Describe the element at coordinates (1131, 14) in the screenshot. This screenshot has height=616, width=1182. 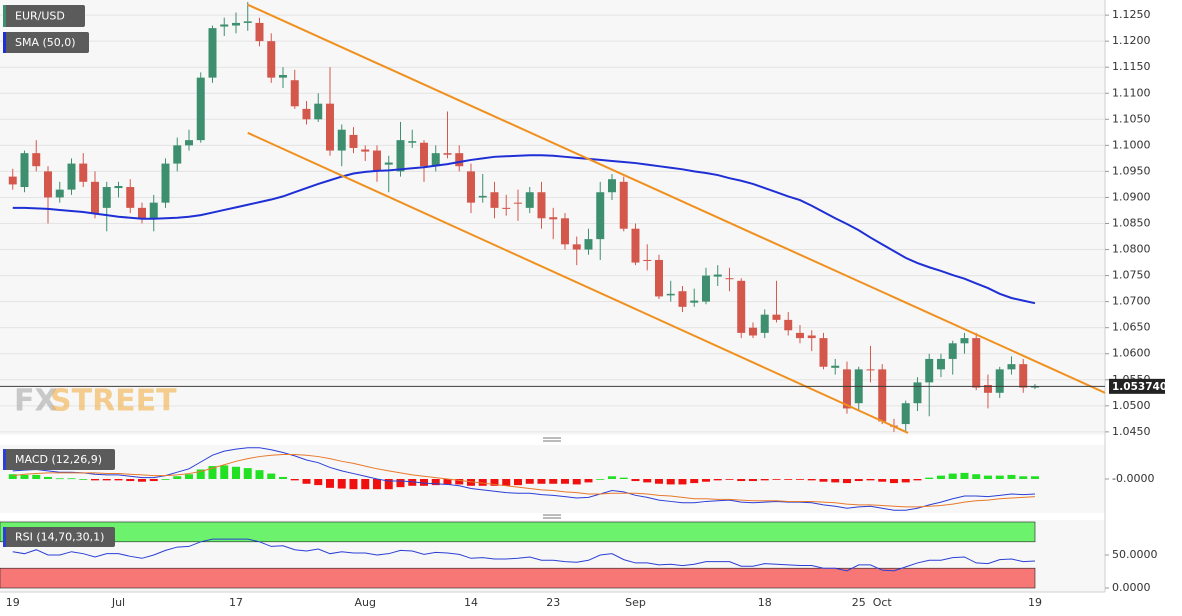
I see `y-tick-label: 1.1250` at that location.